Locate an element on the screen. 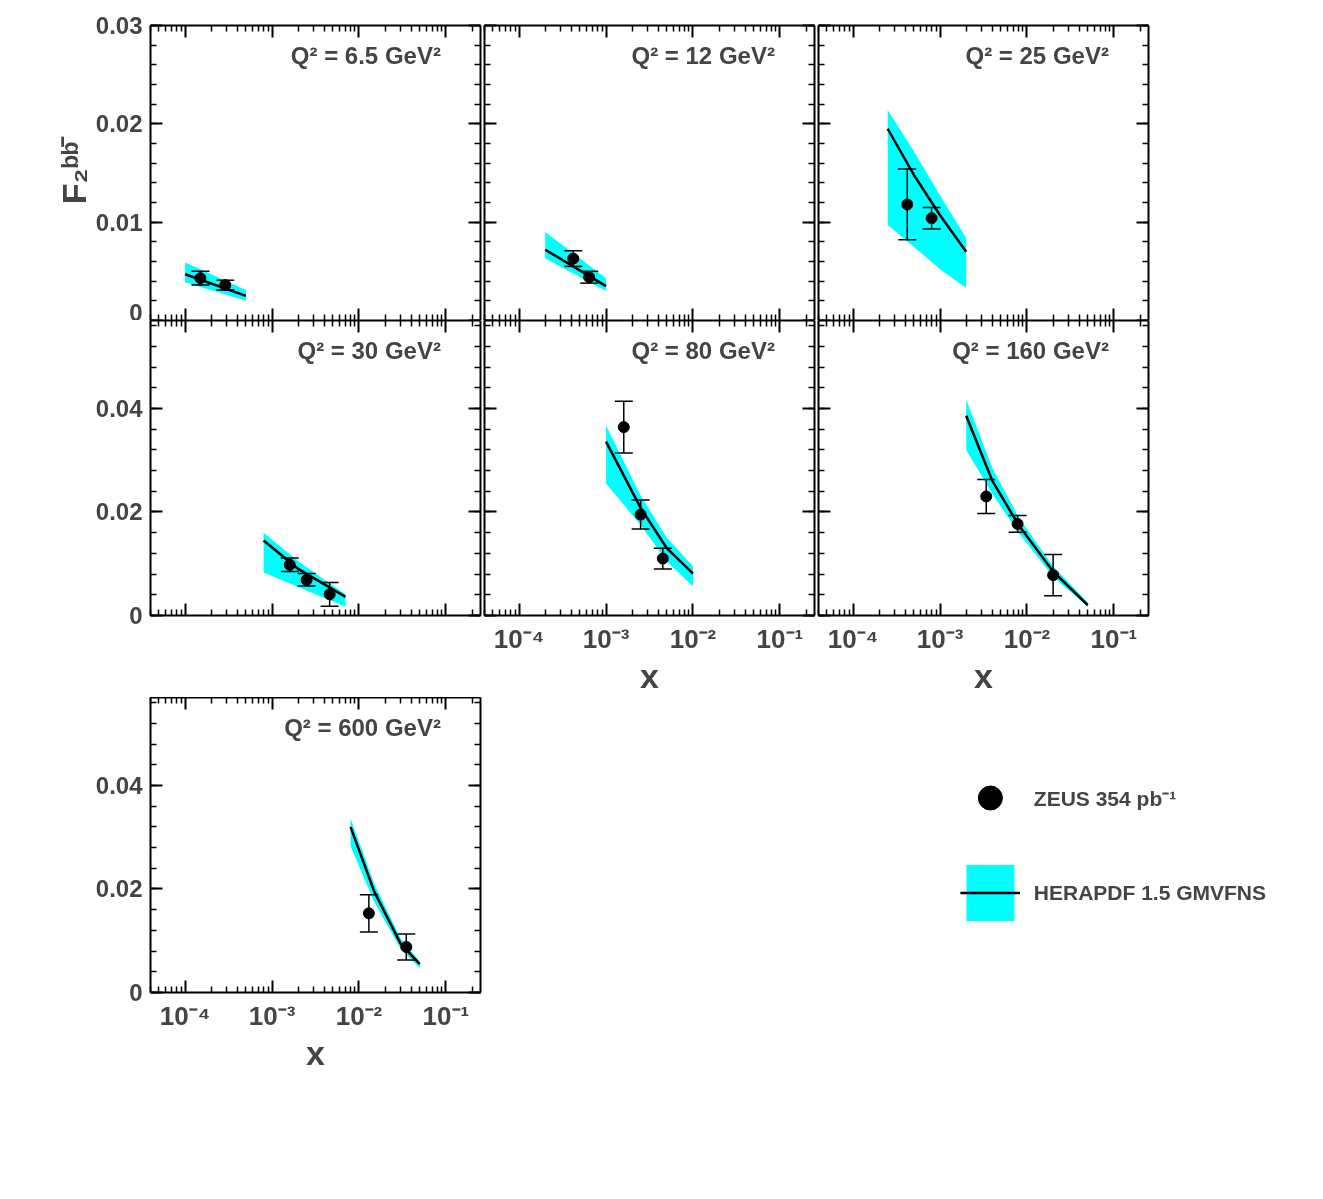 This screenshot has width=1323, height=1199. text: Q² = 25 GeV² is located at coordinates (1037, 55).